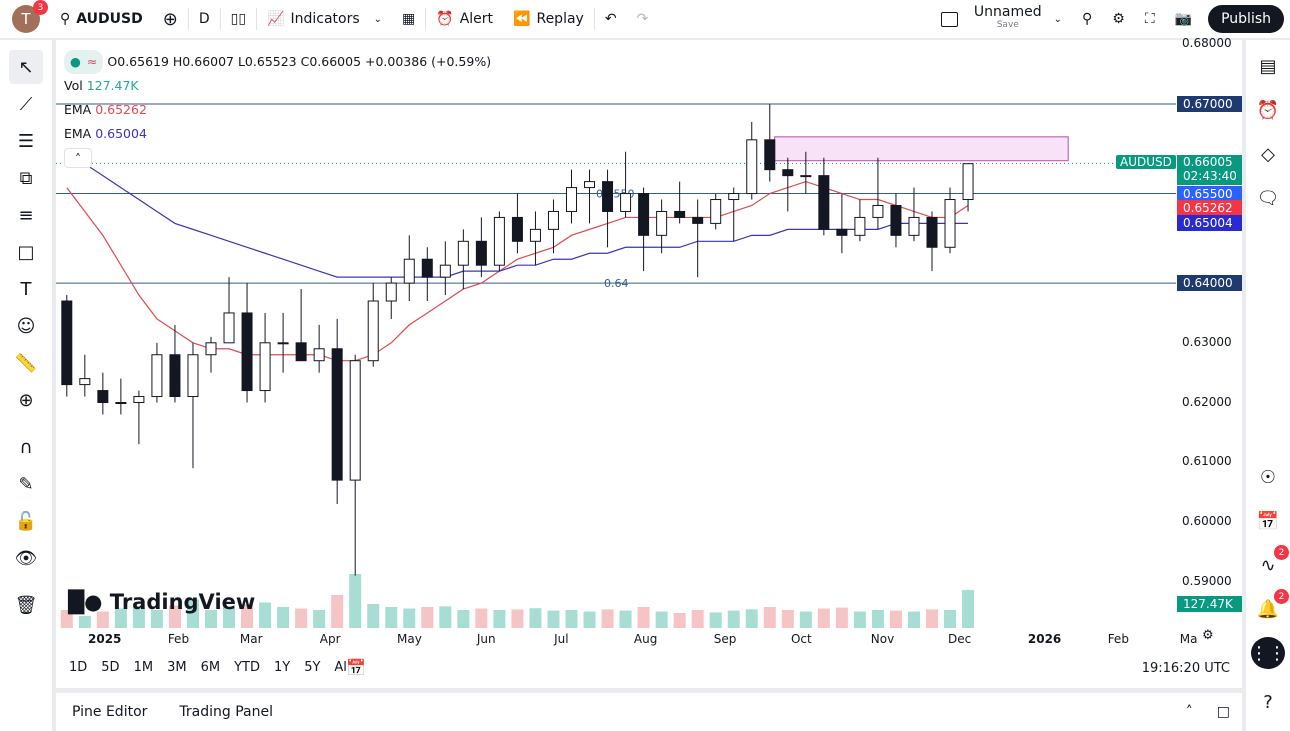 This screenshot has height=731, width=1290. Describe the element at coordinates (78, 667) in the screenshot. I see `range-1d: 1D` at that location.